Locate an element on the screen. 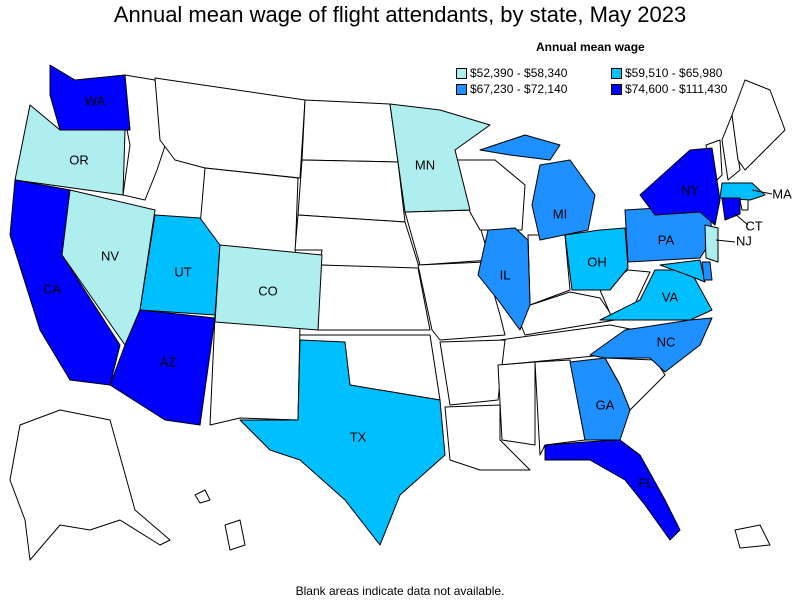  state-mi-upper is located at coordinates (520, 147).